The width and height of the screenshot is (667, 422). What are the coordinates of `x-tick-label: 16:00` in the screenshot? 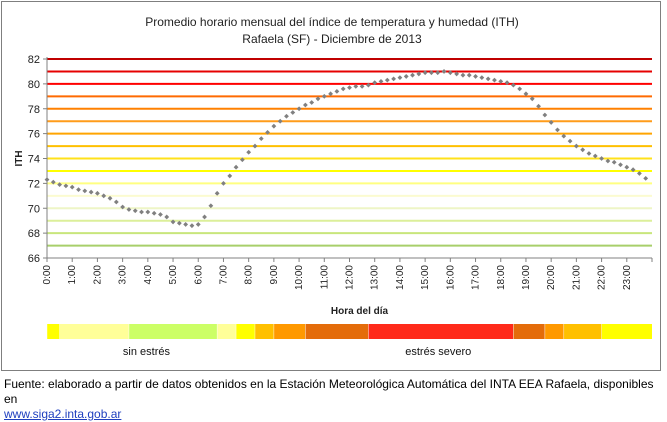 It's located at (450, 277).